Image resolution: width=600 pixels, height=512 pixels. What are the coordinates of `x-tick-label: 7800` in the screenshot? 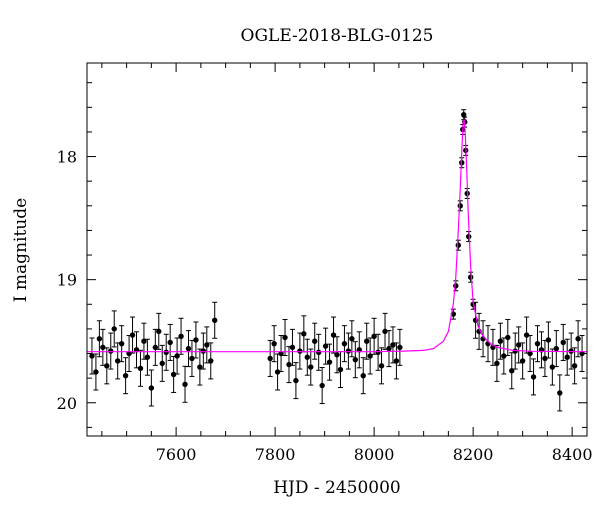 It's located at (275, 454).